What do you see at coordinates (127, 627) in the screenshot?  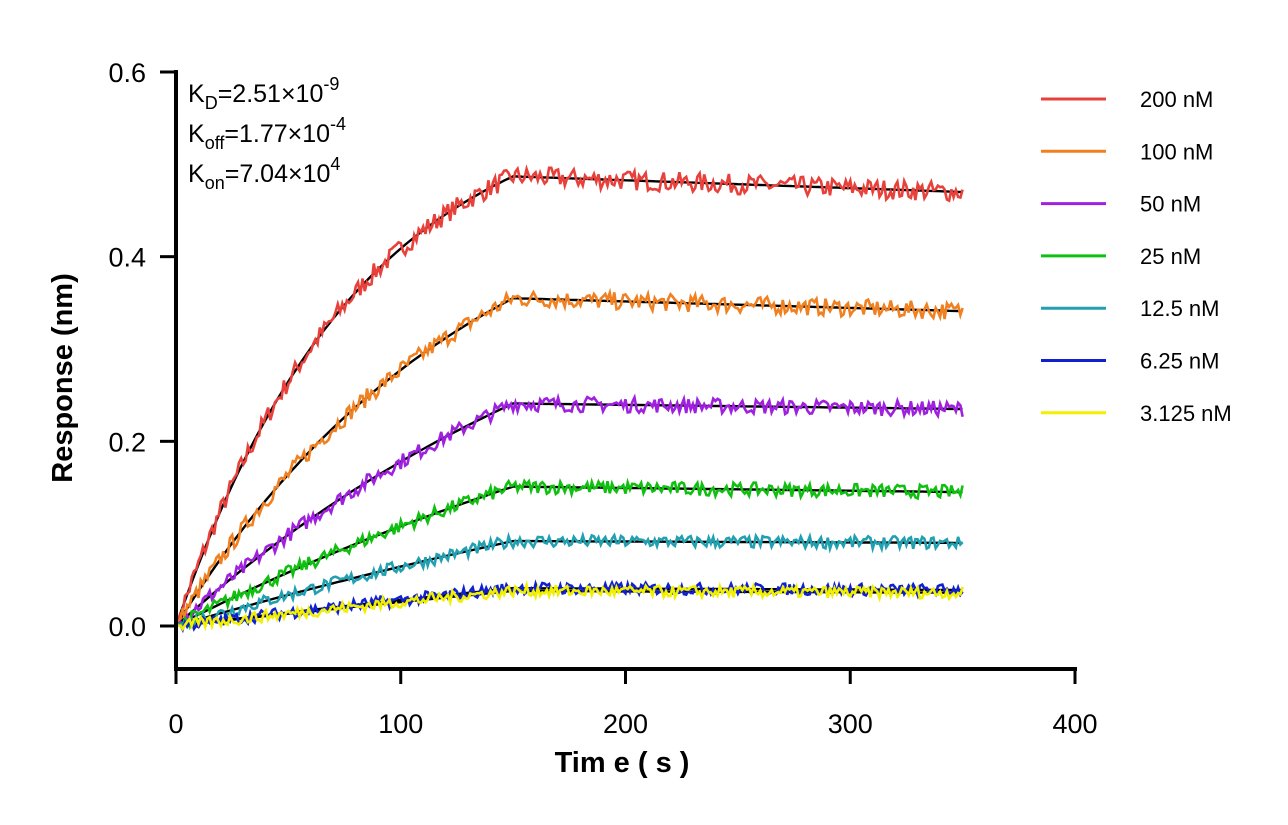 I see `y-tick-label: 0.0` at bounding box center [127, 627].